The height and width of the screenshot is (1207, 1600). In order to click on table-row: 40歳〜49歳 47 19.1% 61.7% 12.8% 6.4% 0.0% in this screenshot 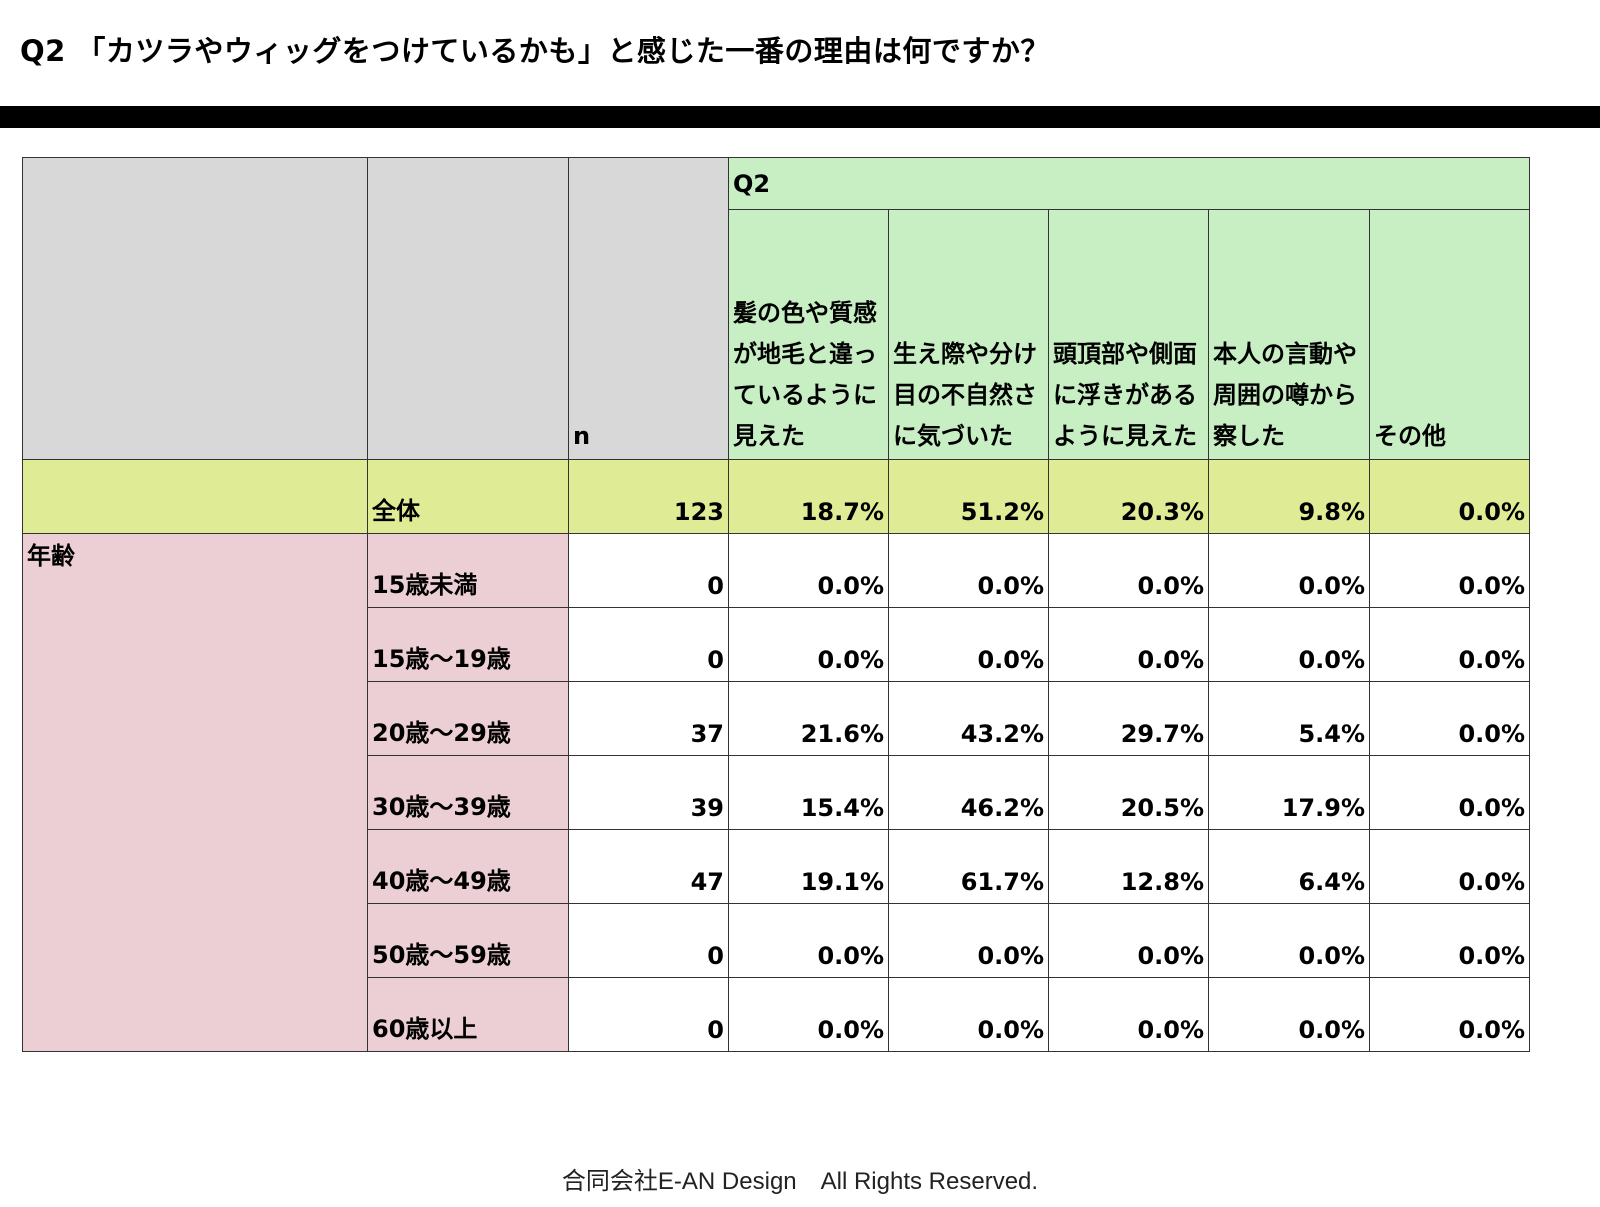, I will do `click(776, 866)`.